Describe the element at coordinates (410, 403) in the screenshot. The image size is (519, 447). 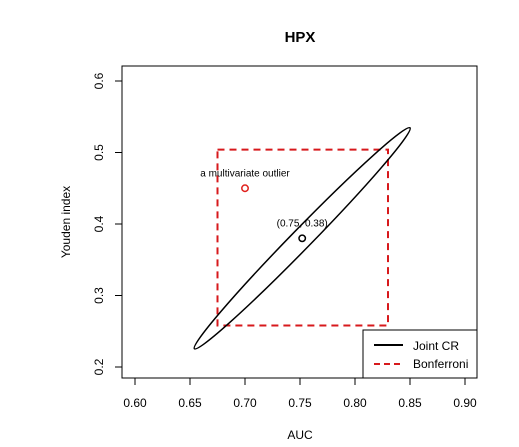
I see `x-tick-label: 0.85` at that location.